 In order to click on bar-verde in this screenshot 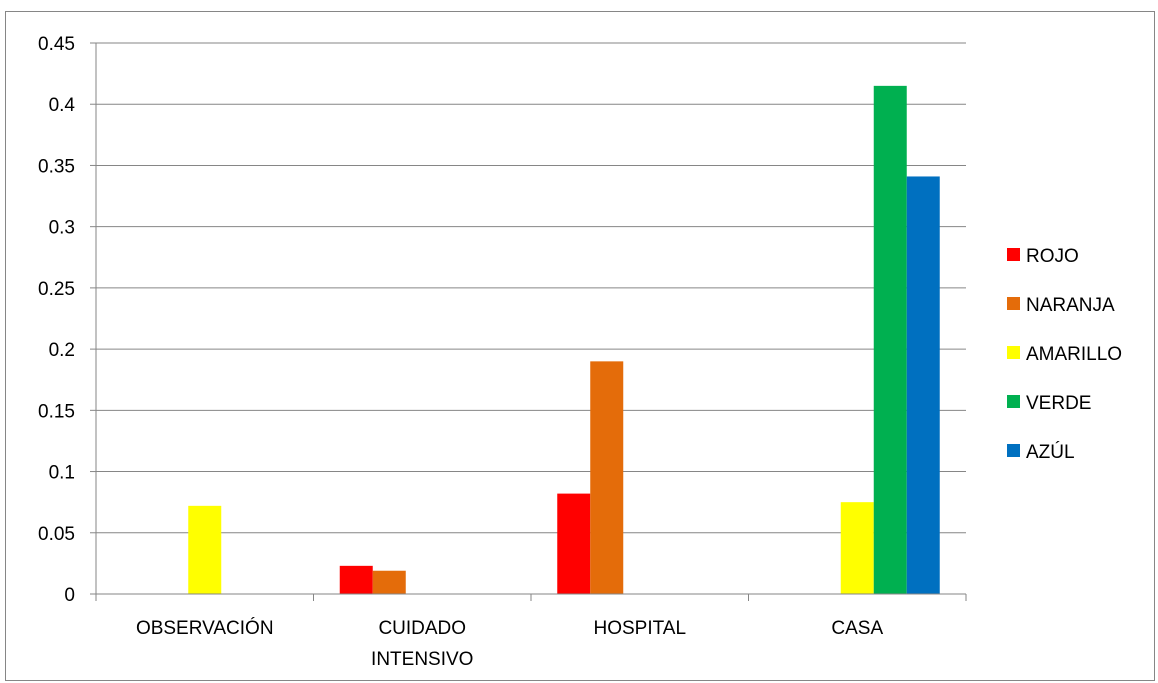, I will do `click(890, 339)`.